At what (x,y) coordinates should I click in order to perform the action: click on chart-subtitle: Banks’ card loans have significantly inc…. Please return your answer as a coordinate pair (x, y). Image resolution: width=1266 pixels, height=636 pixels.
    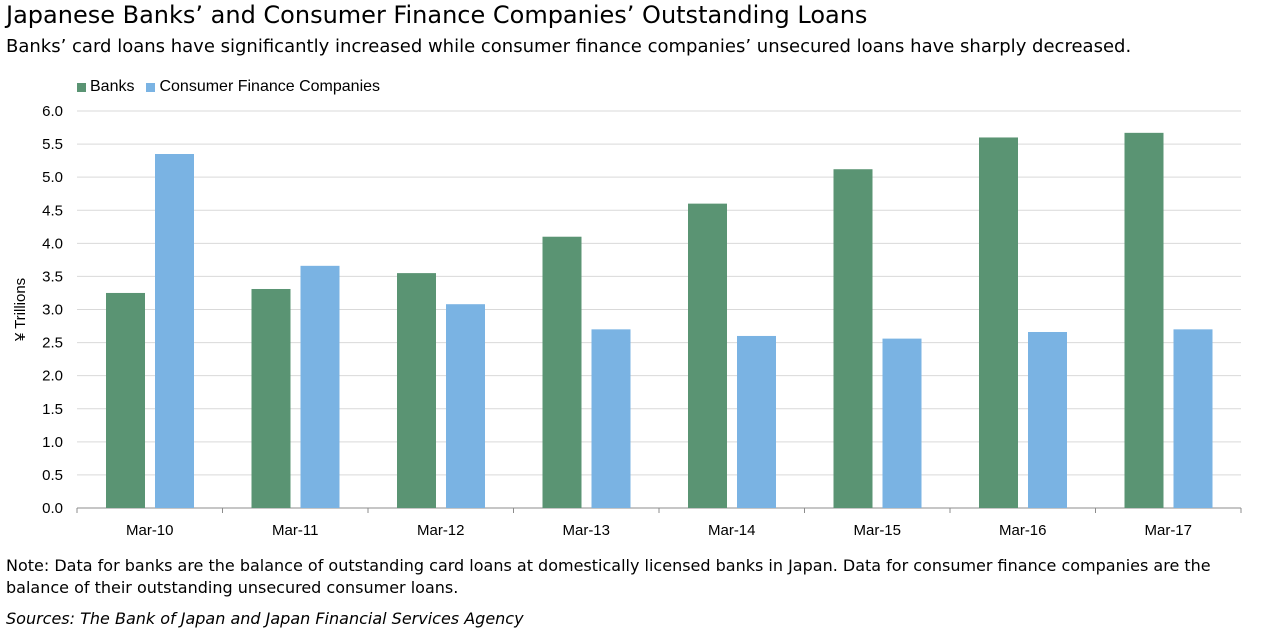
    Looking at the image, I should click on (569, 46).